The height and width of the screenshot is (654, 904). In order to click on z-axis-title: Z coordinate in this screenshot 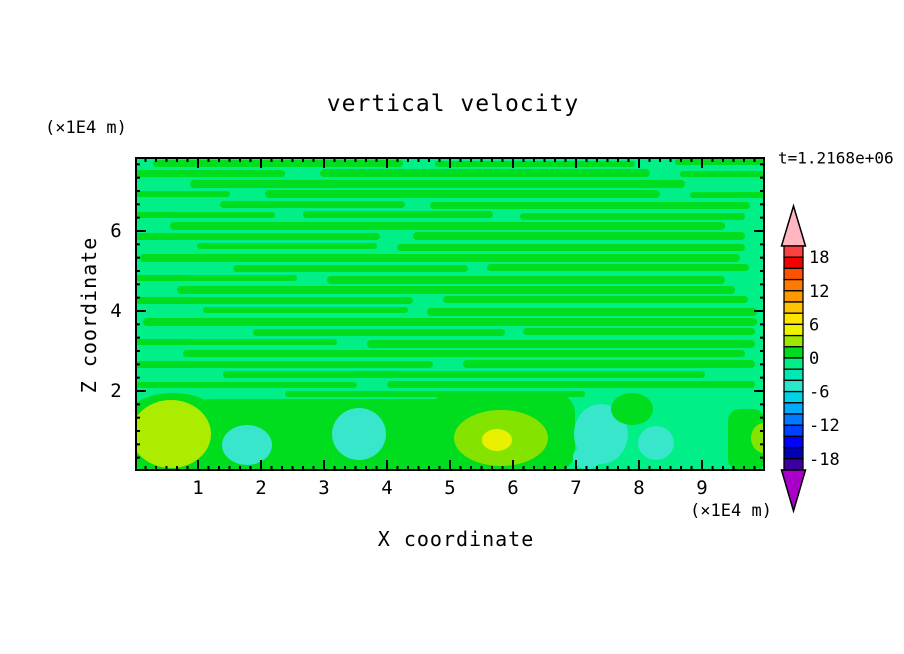, I will do `click(89, 315)`.